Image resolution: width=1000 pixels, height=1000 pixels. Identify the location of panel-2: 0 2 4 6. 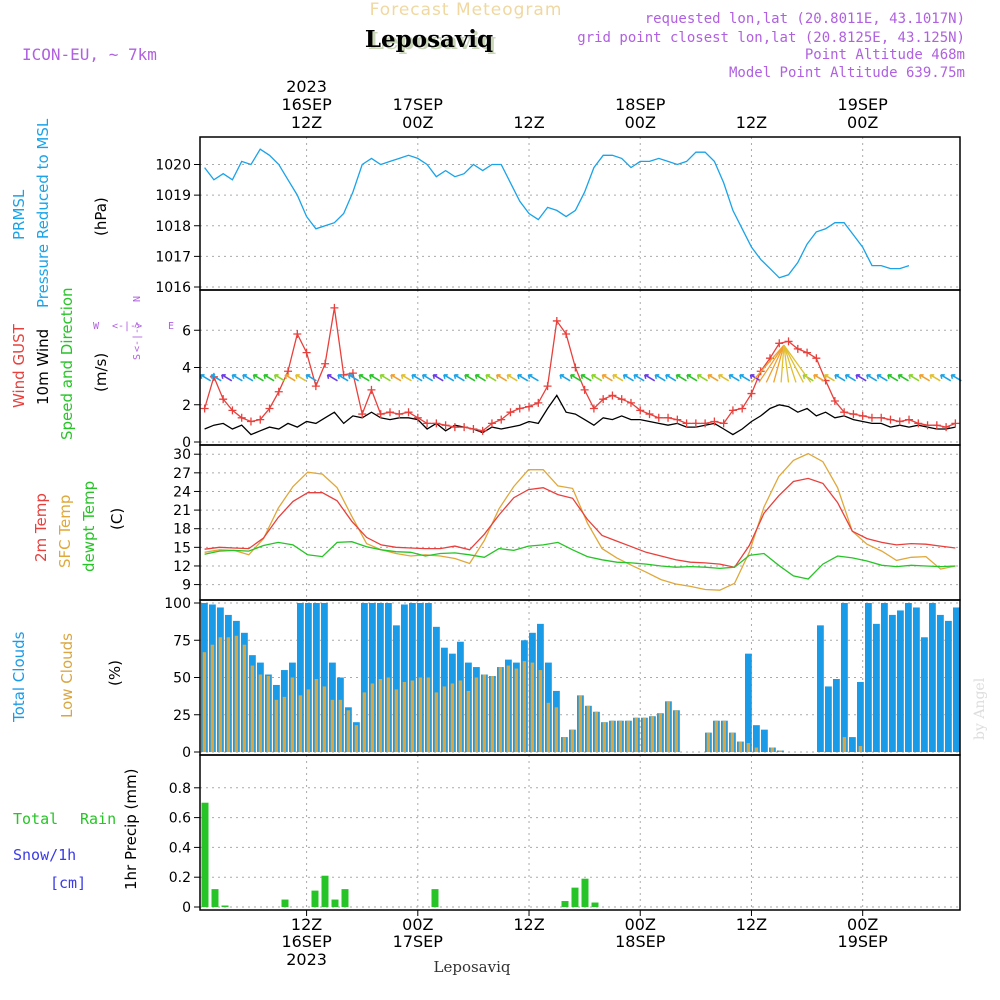
(572, 370).